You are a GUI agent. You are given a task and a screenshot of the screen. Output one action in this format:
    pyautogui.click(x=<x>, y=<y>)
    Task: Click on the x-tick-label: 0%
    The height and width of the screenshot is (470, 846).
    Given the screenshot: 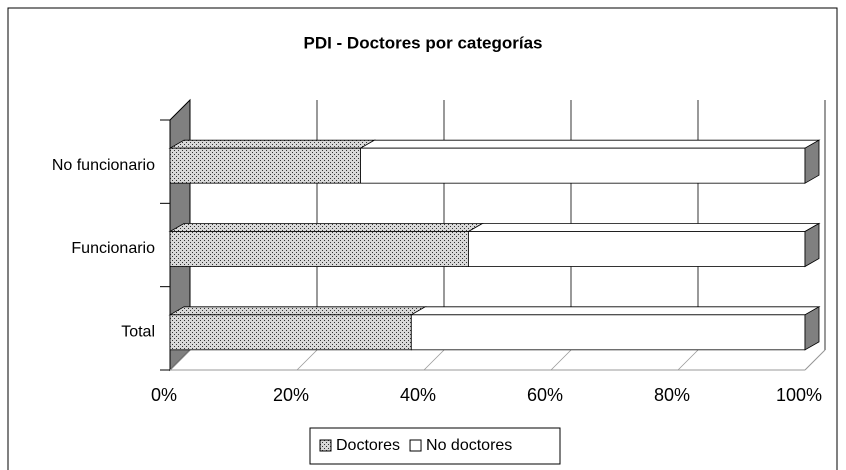 What is the action you would take?
    pyautogui.click(x=164, y=395)
    